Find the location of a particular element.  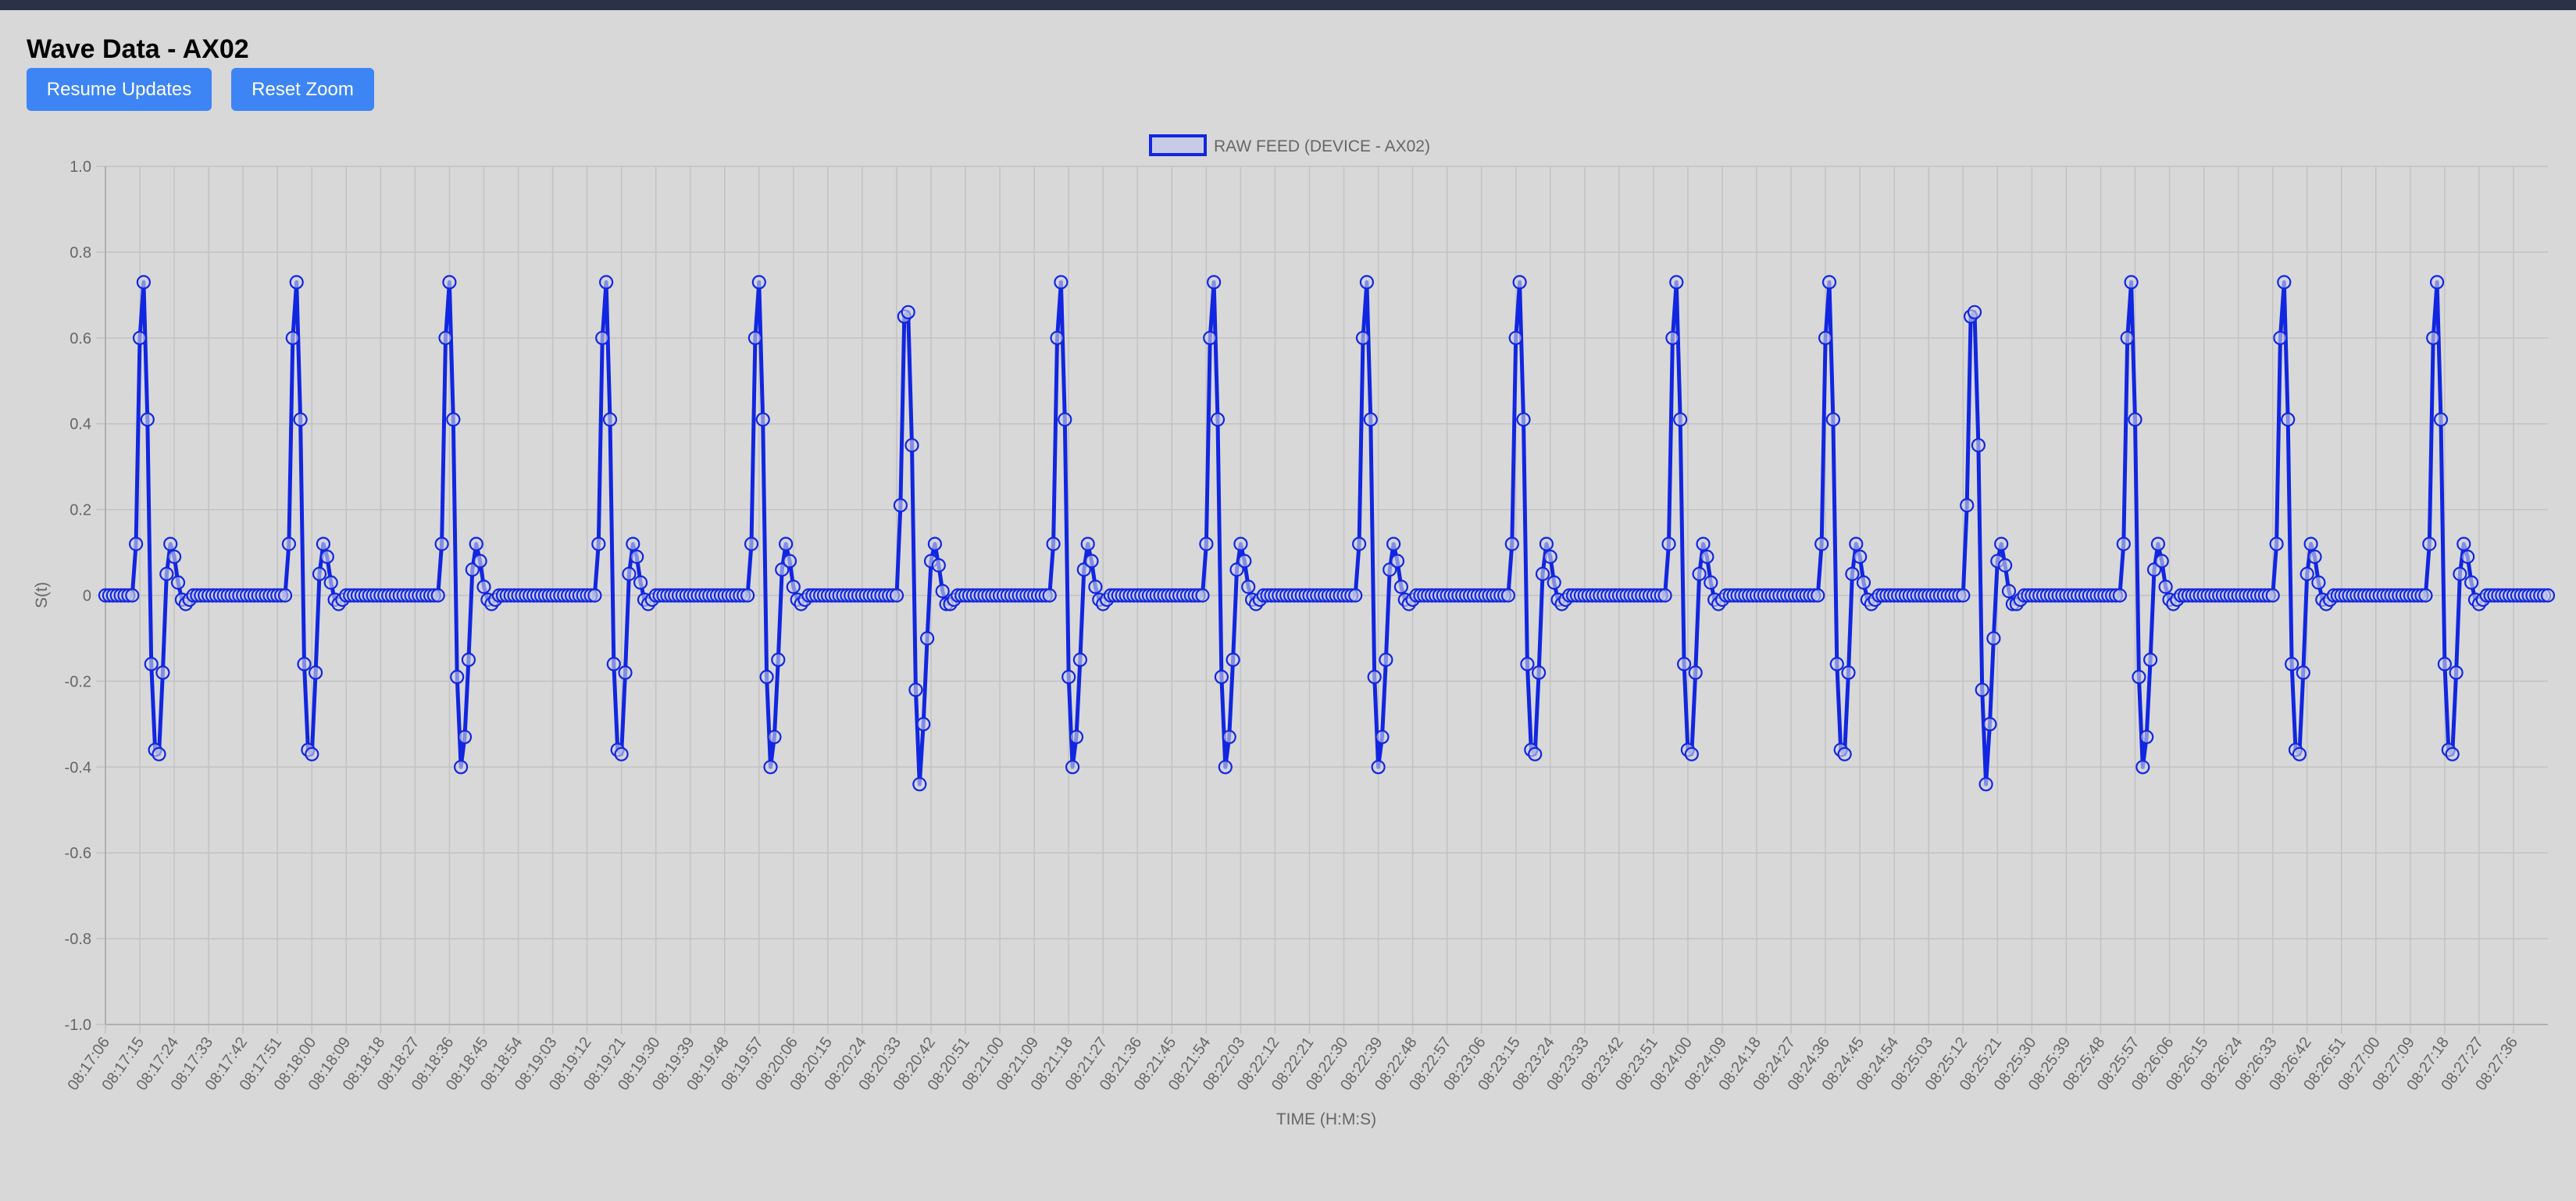

legend-label: RAW FEED (DEVICE - AX02) is located at coordinates (1322, 146).